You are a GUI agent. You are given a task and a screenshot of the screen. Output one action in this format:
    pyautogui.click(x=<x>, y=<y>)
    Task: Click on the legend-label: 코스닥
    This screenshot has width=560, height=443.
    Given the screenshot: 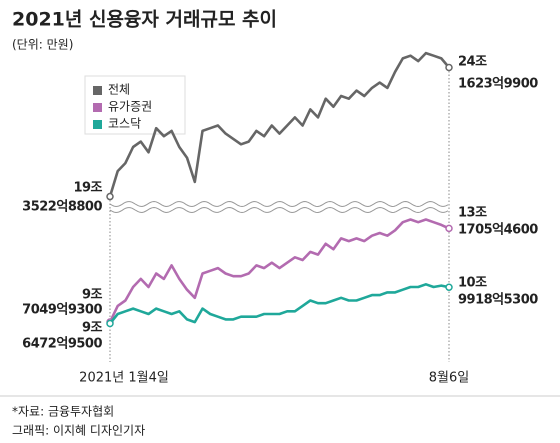 What is the action you would take?
    pyautogui.click(x=124, y=124)
    